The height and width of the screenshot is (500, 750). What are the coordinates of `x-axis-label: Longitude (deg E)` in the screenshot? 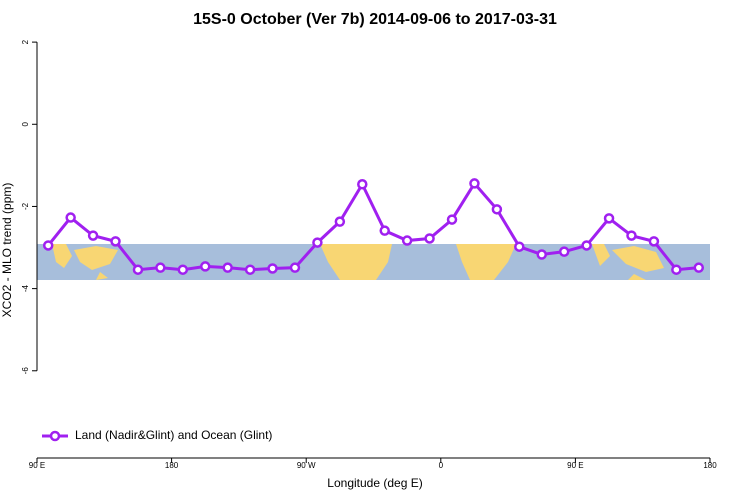 It's located at (374, 483).